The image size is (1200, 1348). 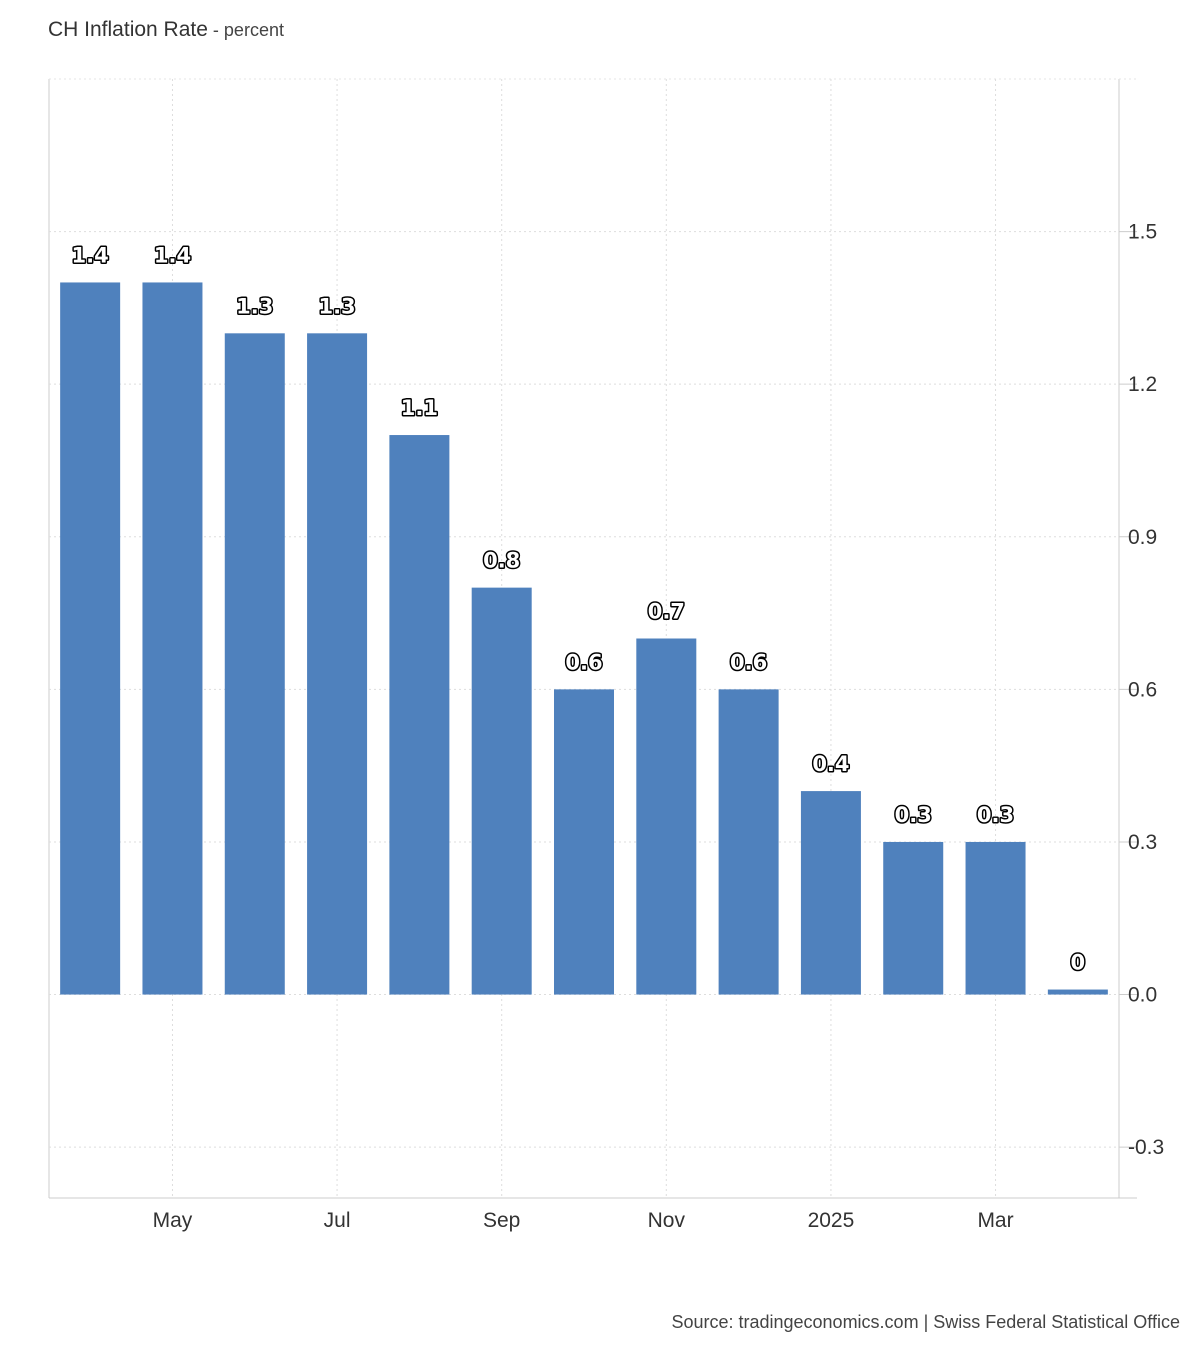 I want to click on data-label: 0, so click(x=1078, y=963).